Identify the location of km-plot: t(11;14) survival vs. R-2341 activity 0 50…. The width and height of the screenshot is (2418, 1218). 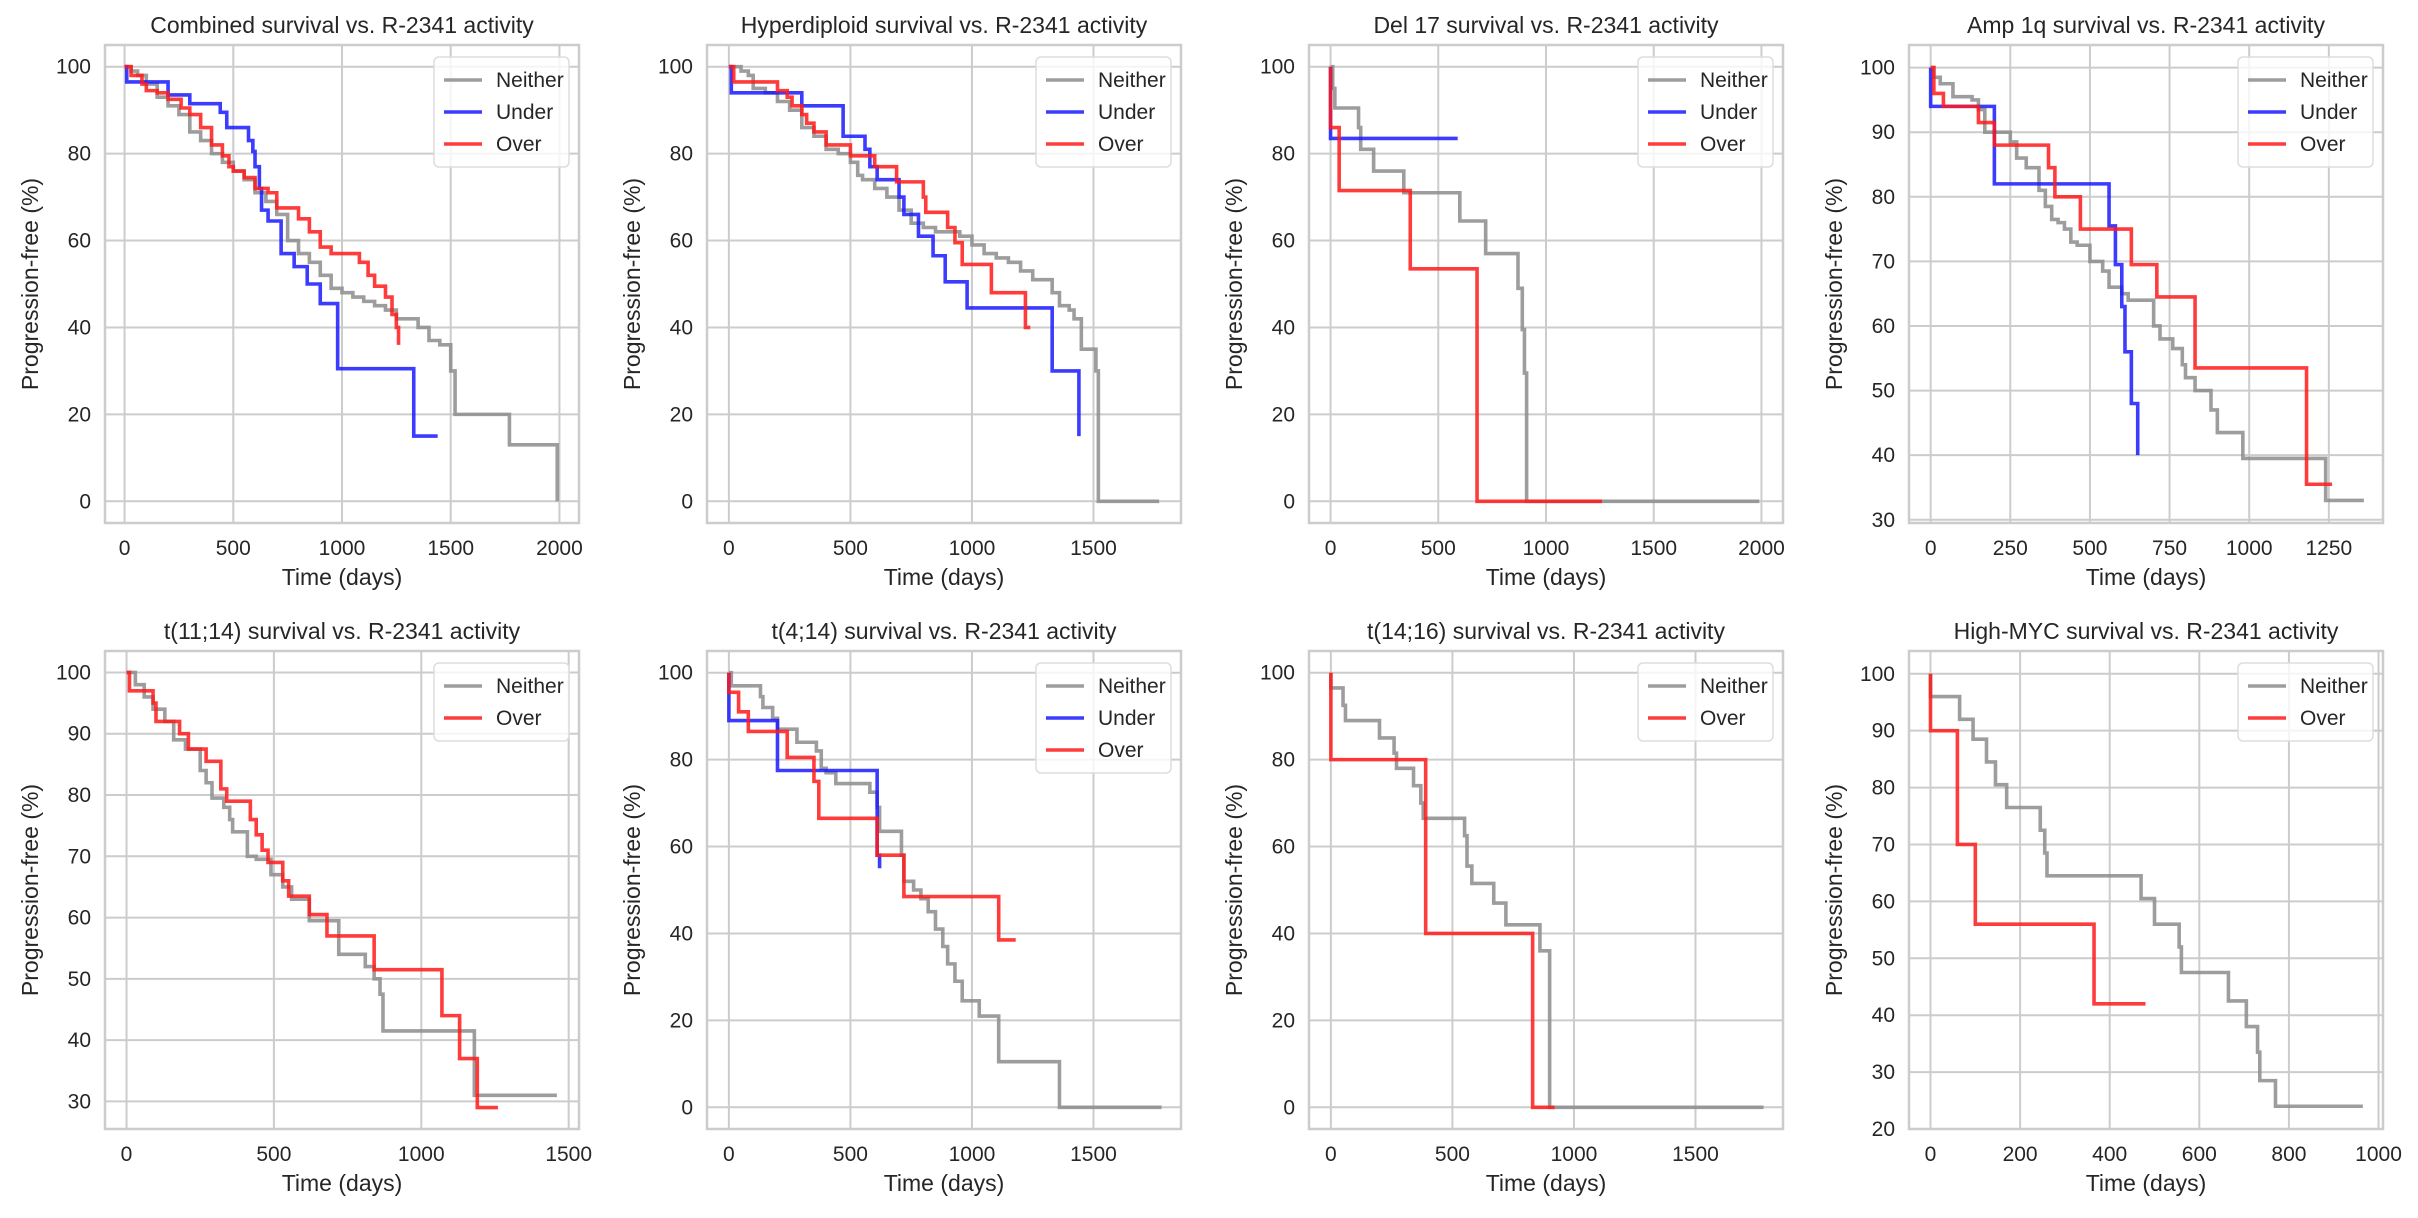
(304, 907).